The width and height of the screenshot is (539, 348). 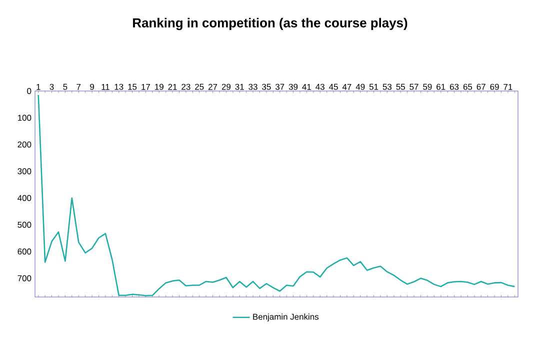 I want to click on x-tick-label: 55, so click(x=400, y=87).